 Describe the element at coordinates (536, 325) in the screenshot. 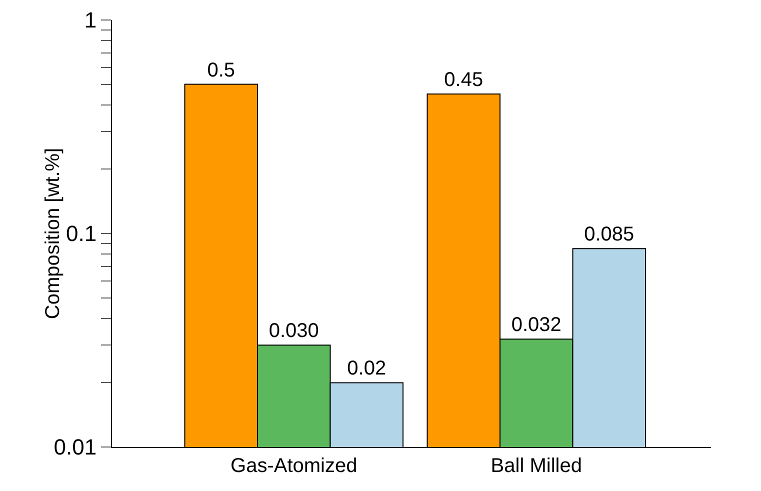

I see `data-label: 0.032` at that location.